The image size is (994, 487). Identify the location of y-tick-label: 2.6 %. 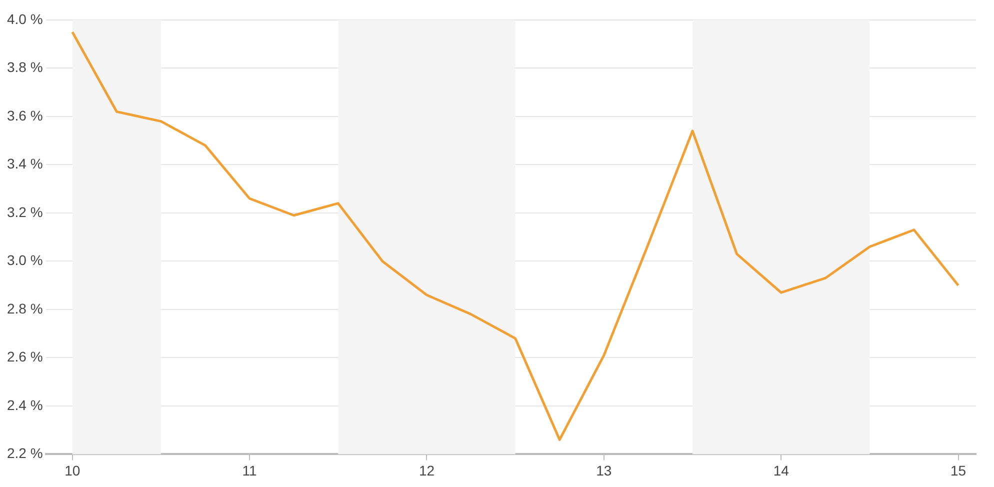
(24, 356).